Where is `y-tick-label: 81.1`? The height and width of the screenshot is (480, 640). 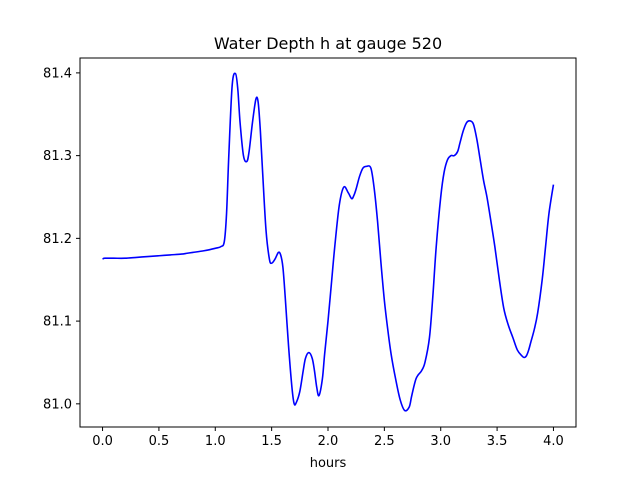 y-tick-label: 81.1 is located at coordinates (57, 322).